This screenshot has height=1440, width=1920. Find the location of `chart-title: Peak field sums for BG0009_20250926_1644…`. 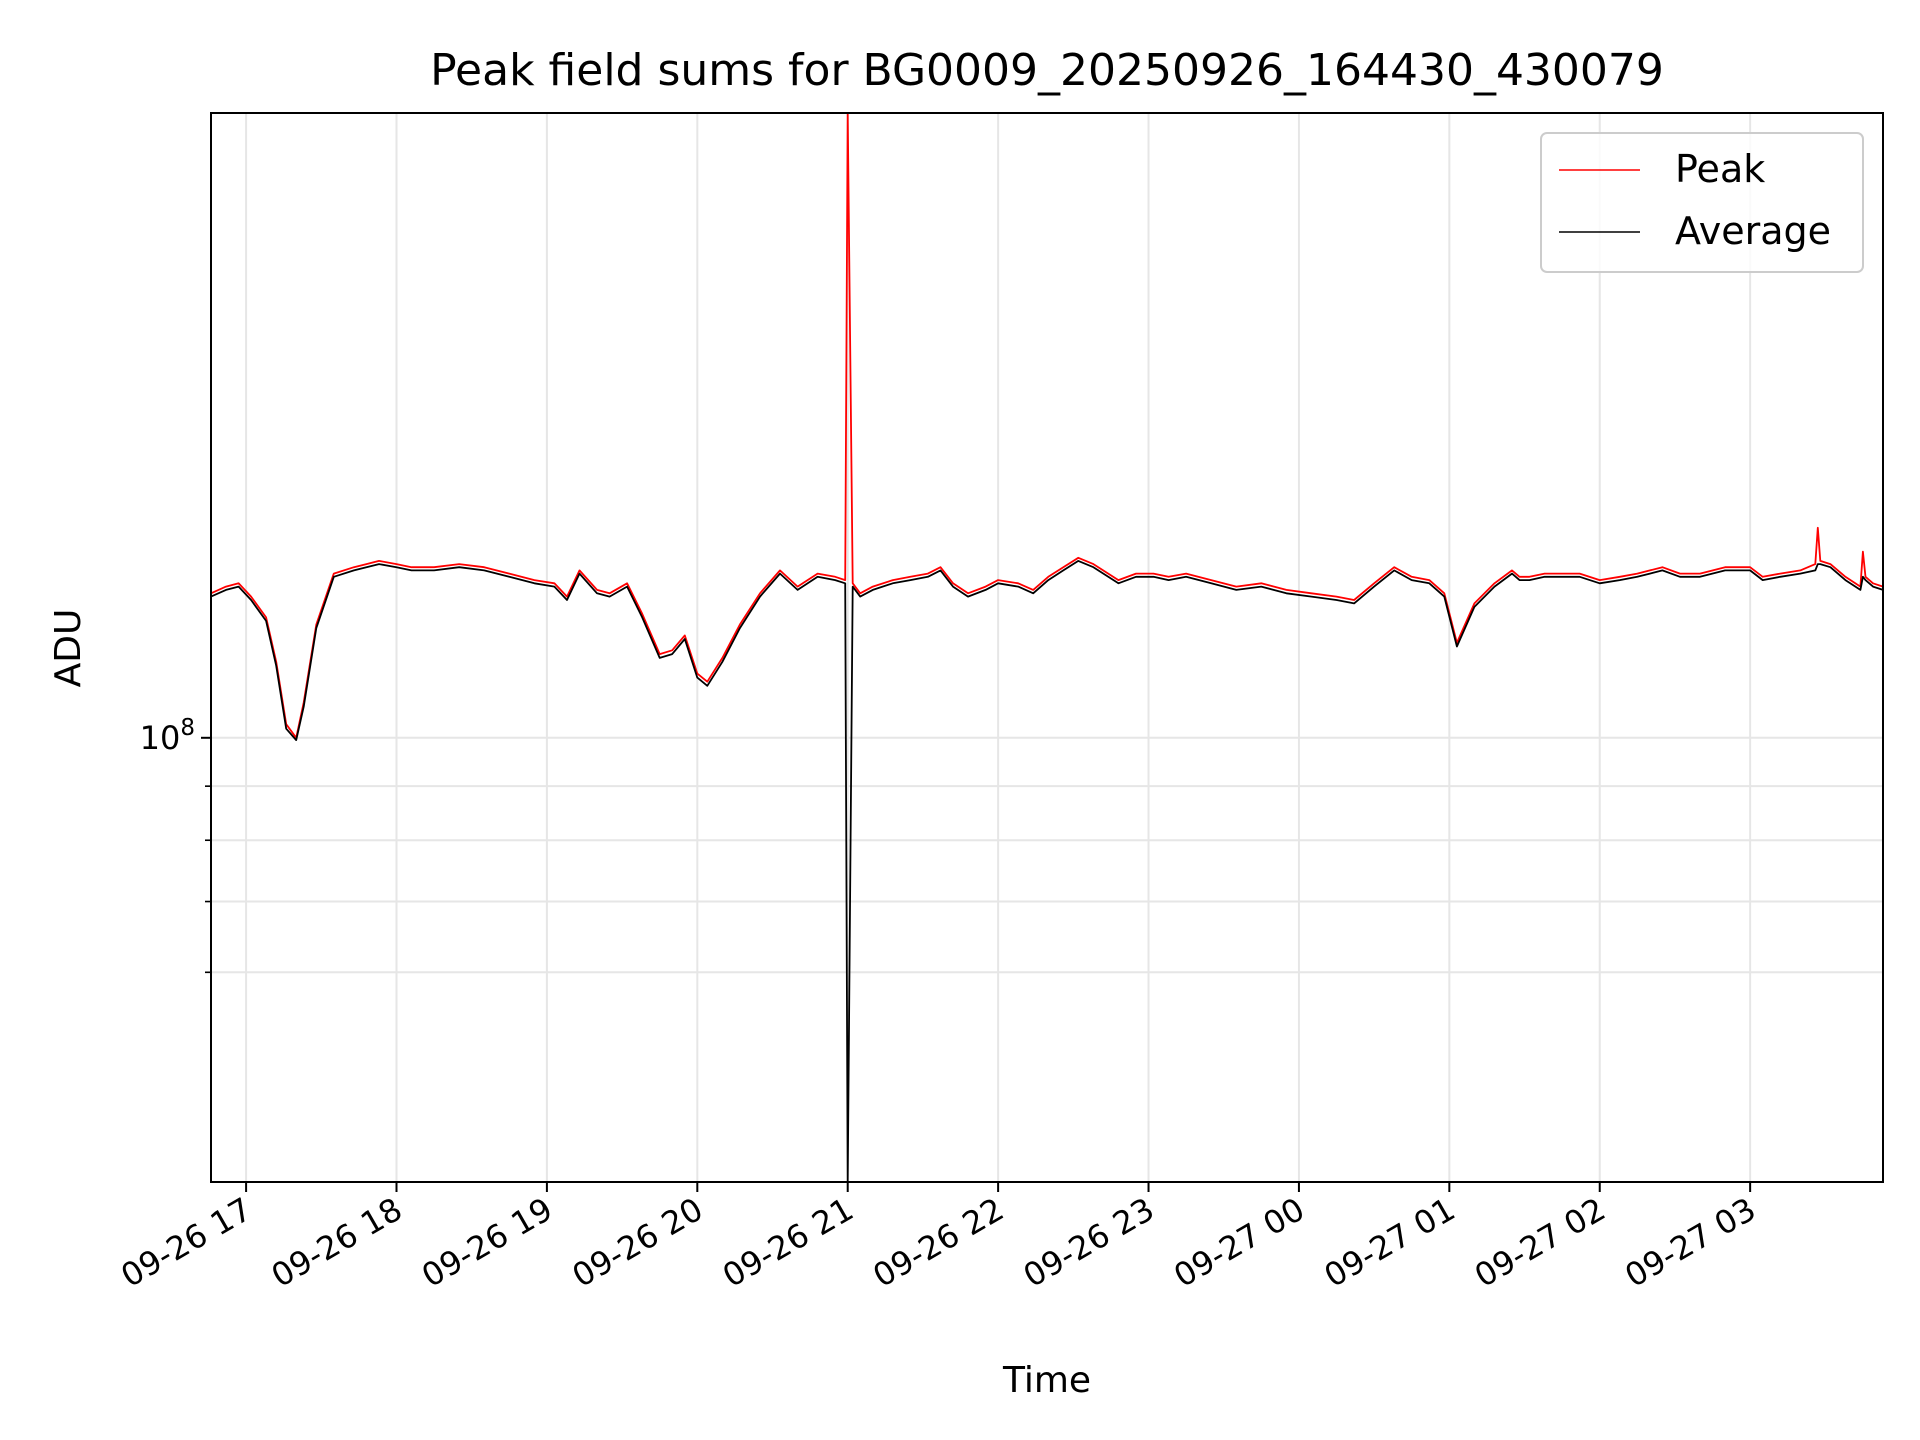

chart-title: Peak field sums for BG0009_20250926_1644… is located at coordinates (1047, 70).